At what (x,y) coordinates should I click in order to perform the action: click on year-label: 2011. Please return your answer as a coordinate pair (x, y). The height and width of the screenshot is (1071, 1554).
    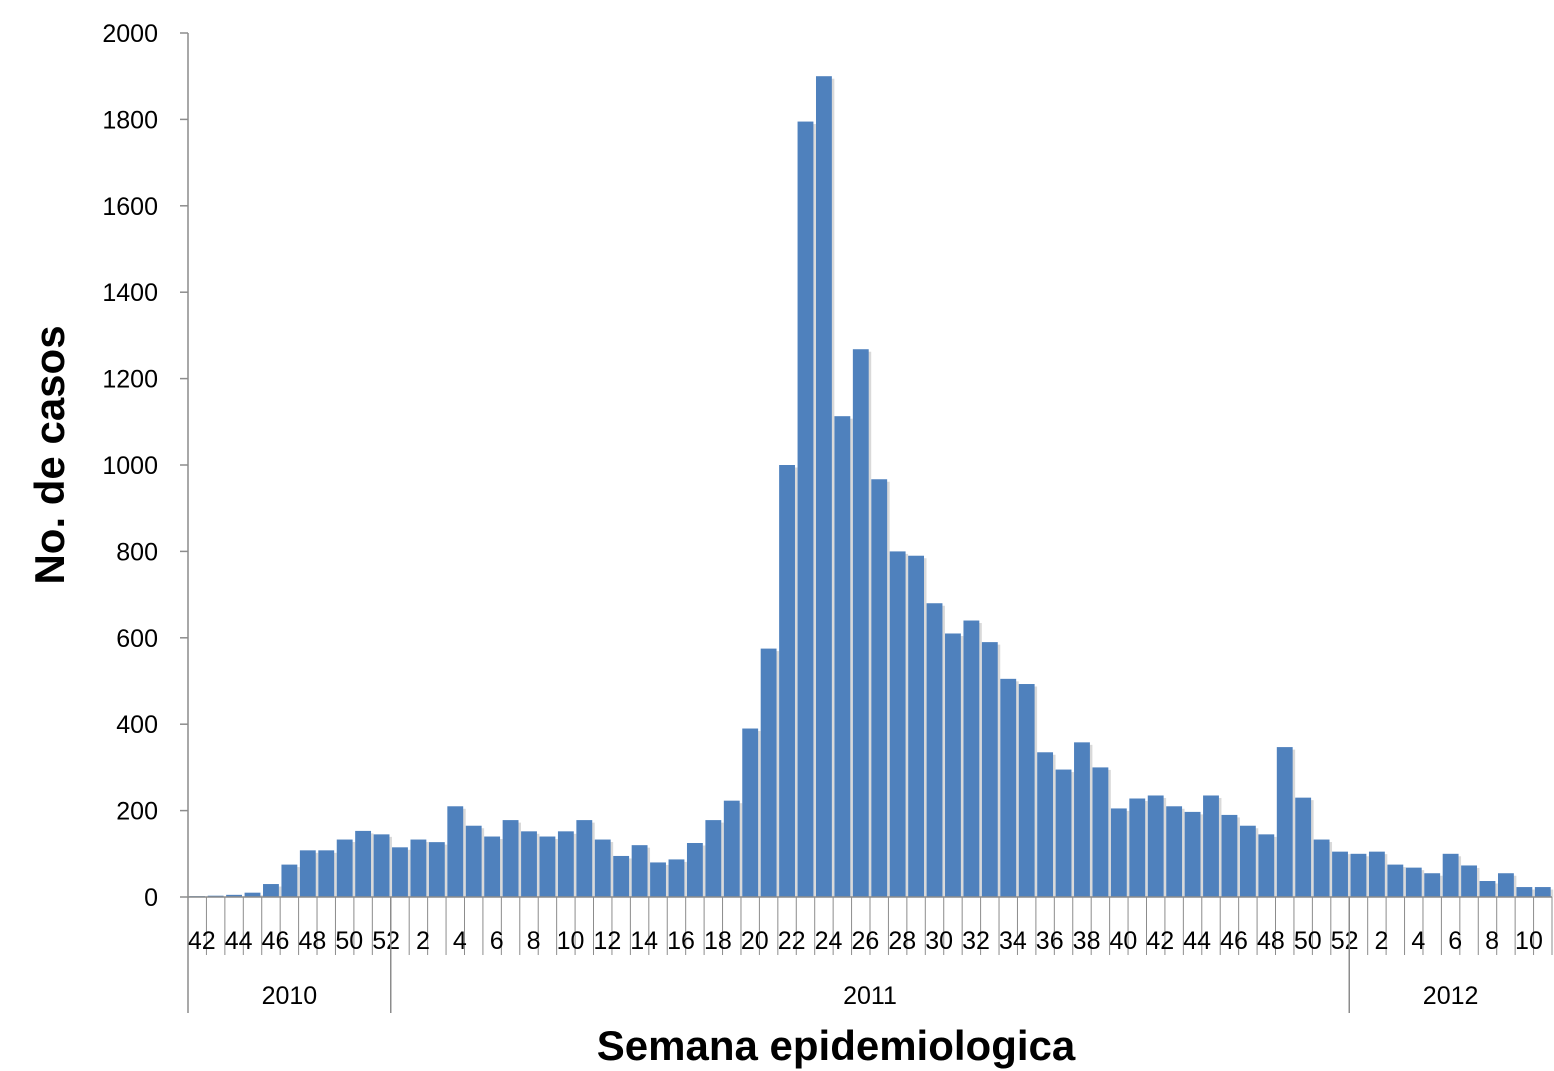
    Looking at the image, I should click on (870, 996).